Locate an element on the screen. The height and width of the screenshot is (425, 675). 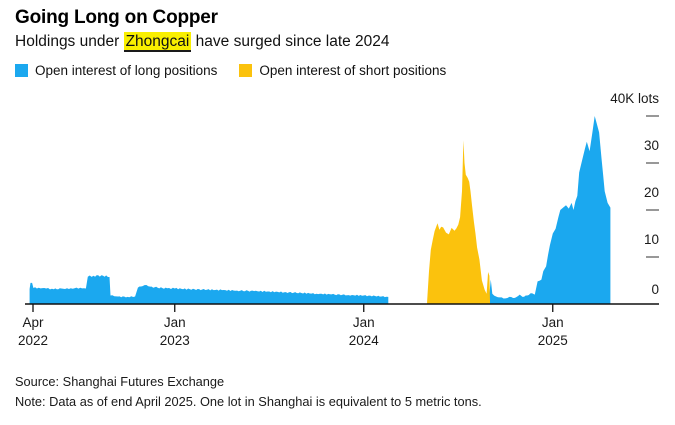
subtitle-text-suffix: have surged since late 2024 is located at coordinates (290, 41).